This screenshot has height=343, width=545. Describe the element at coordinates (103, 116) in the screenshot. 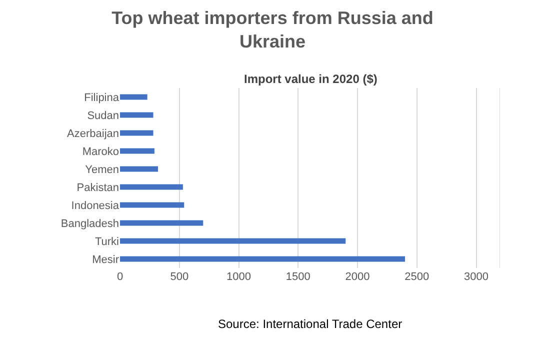

I see `y-tick-label: Sudan` at that location.